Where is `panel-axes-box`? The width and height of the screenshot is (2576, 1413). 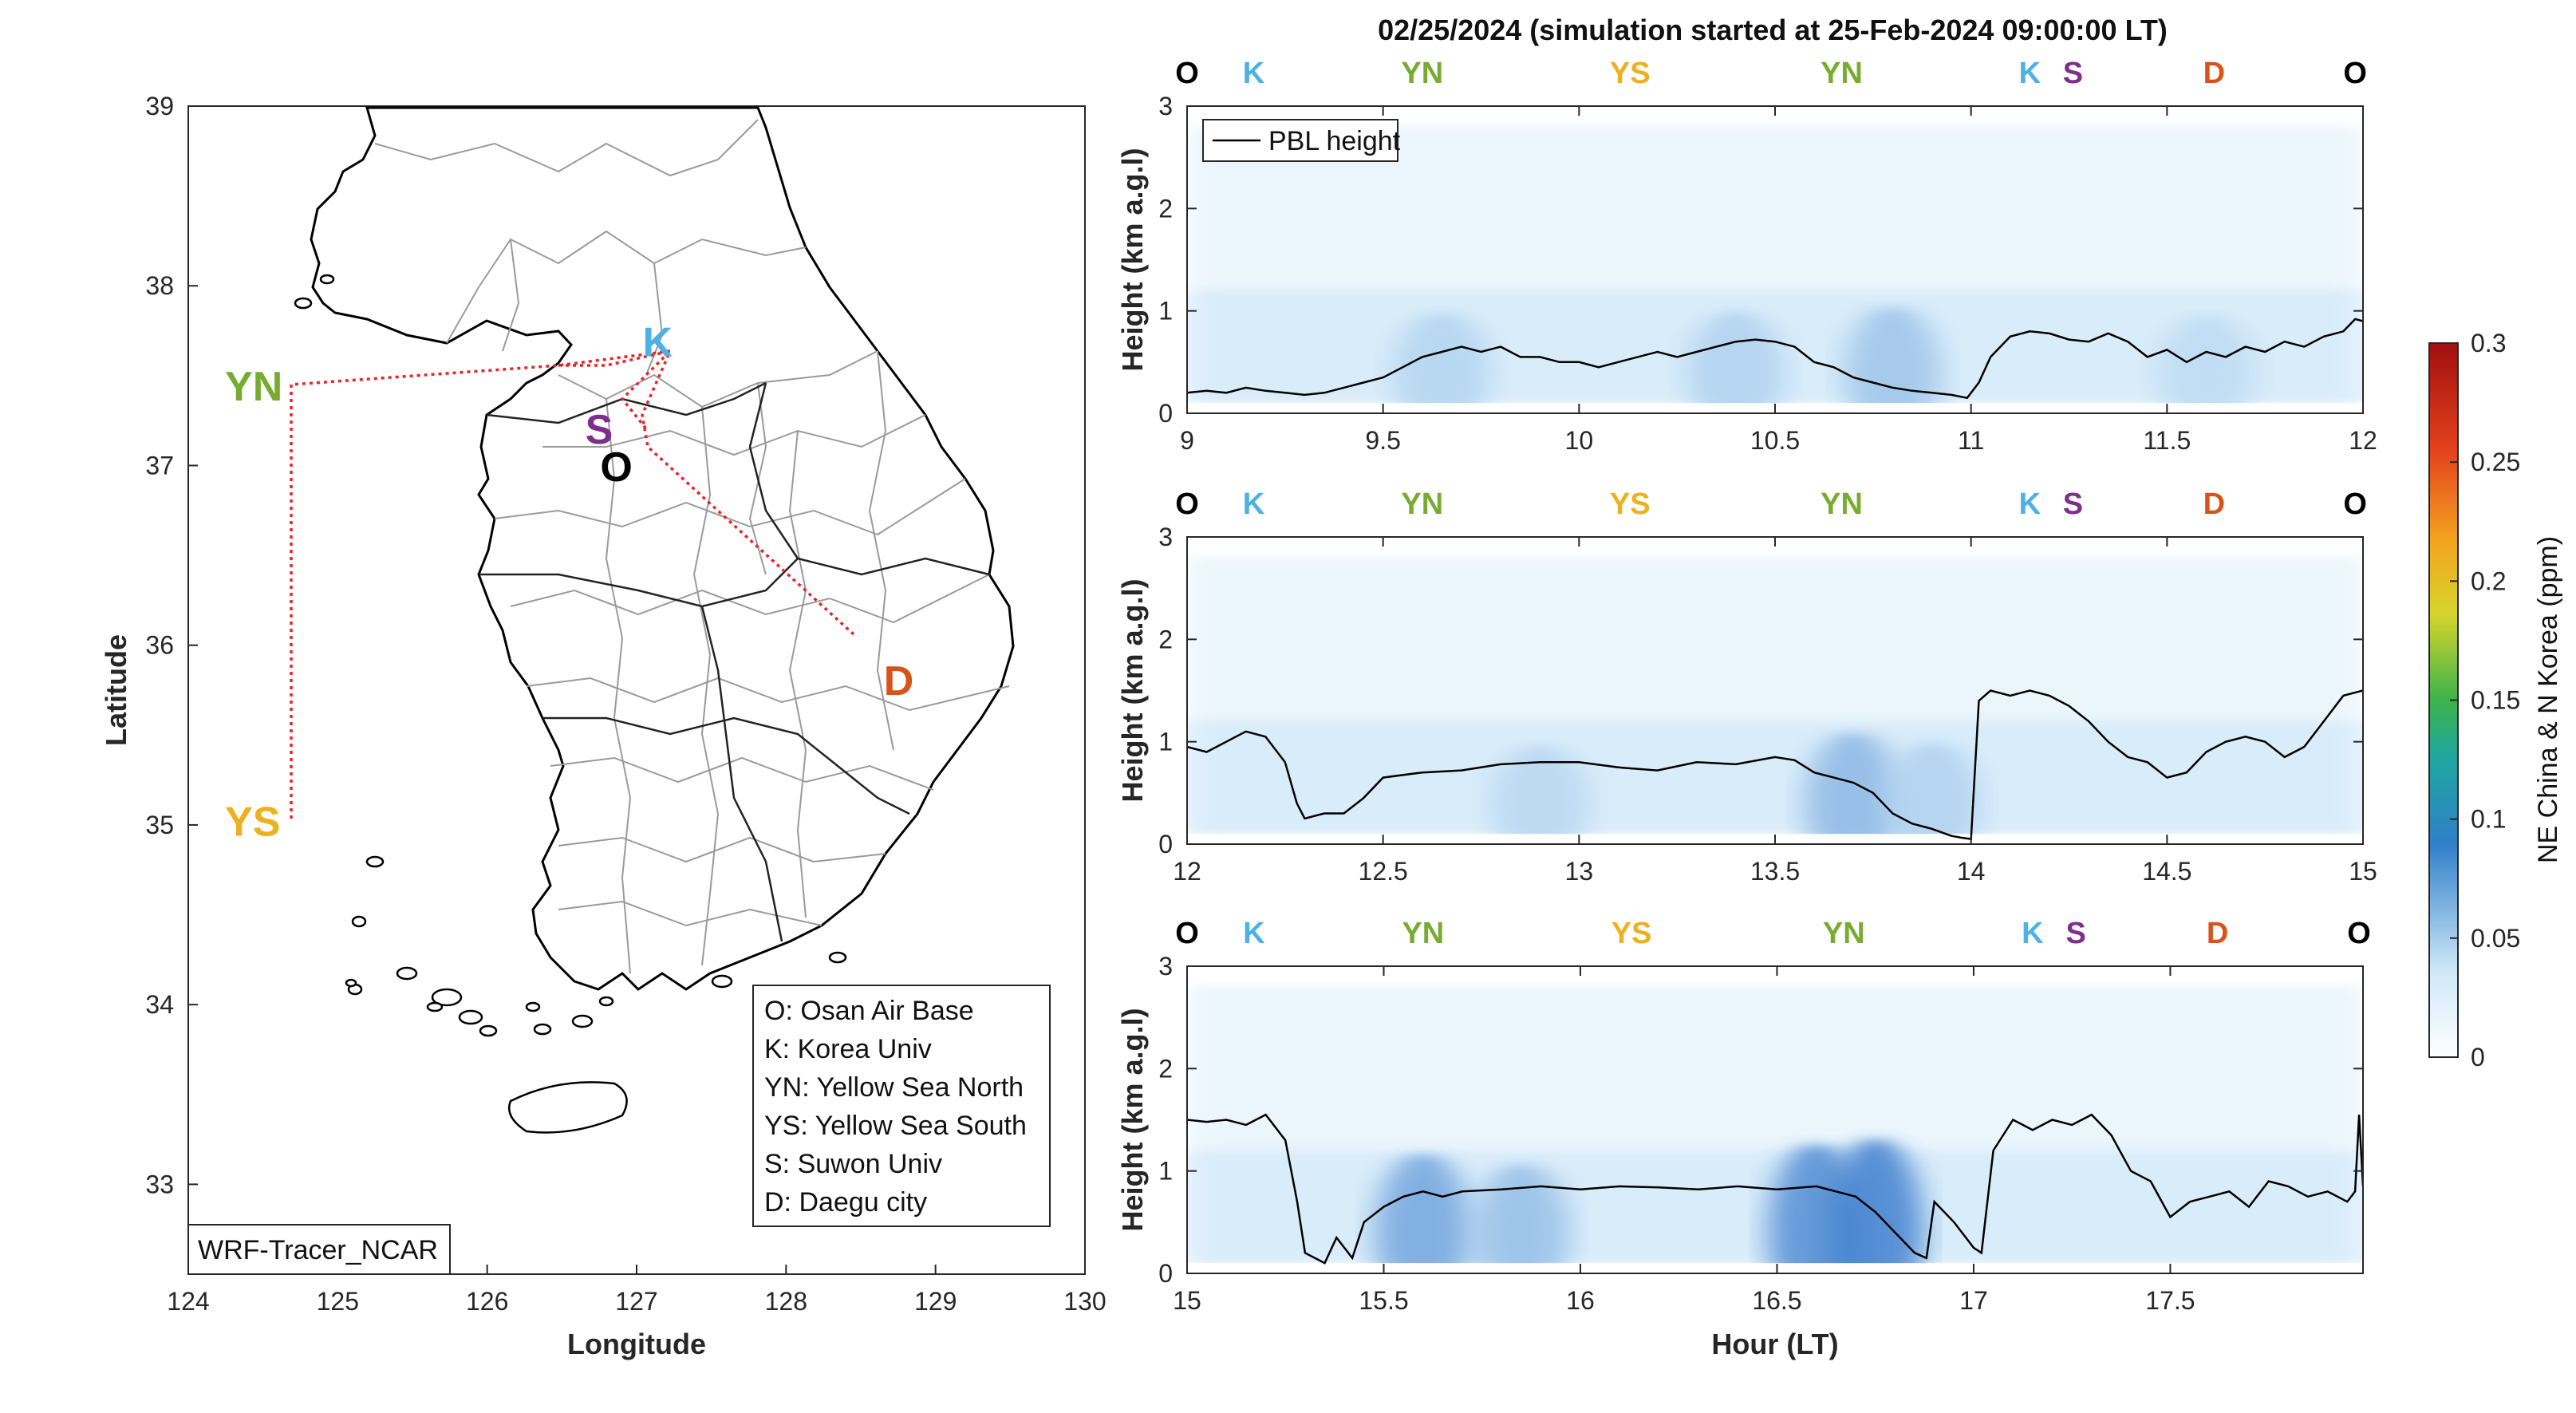 panel-axes-box is located at coordinates (1775, 1119).